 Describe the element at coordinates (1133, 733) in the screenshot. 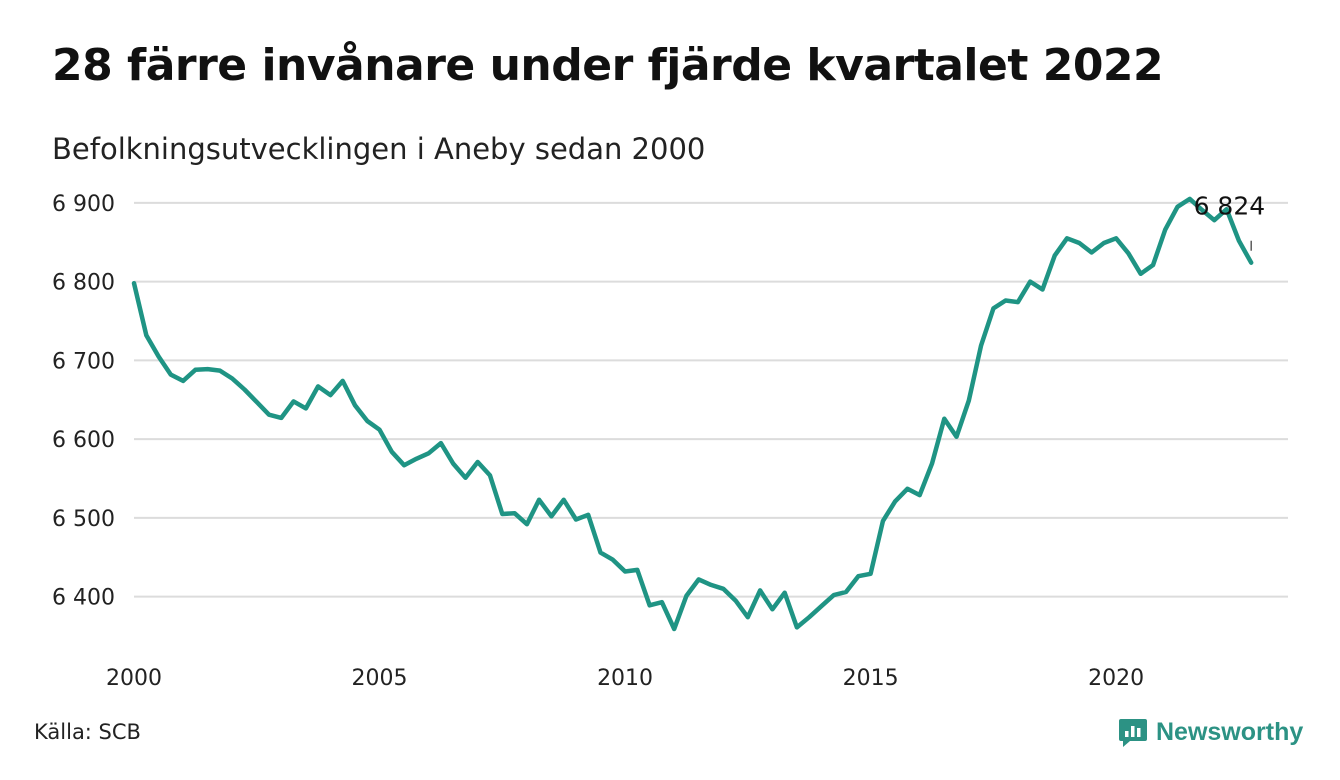

I see `newsworthy-logo-icon` at that location.